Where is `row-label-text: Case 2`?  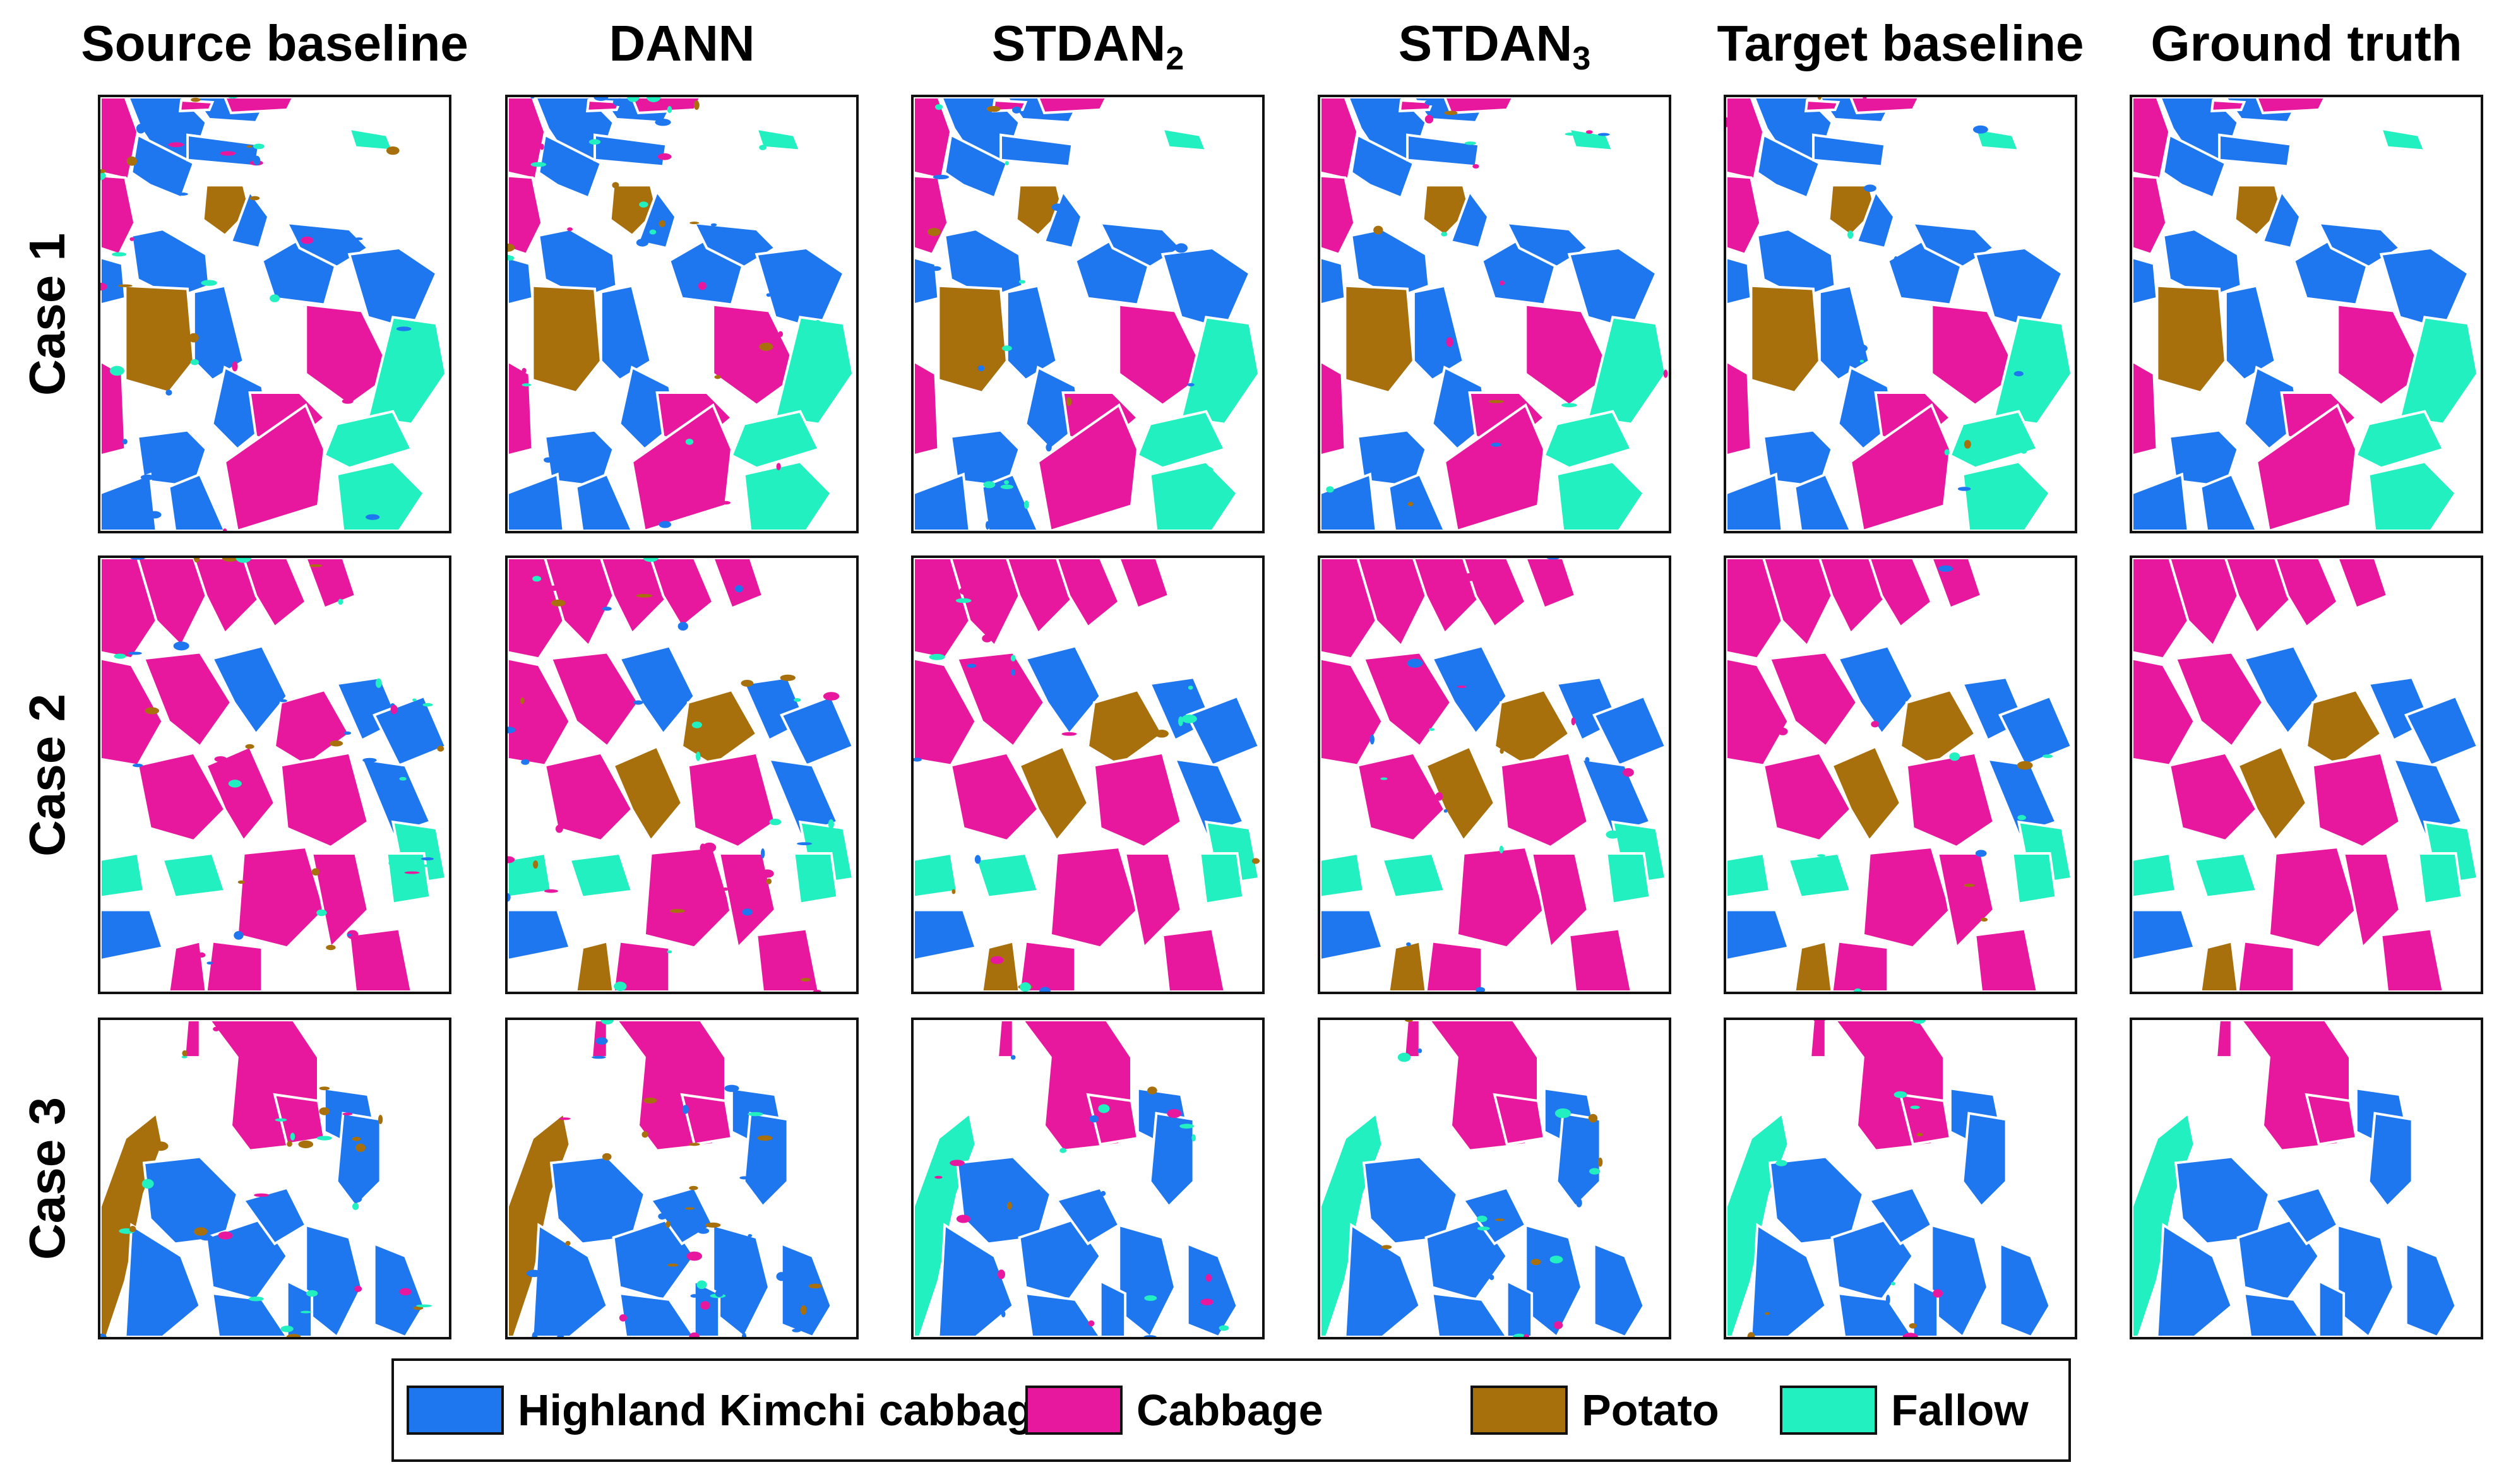 row-label-text: Case 2 is located at coordinates (47, 775).